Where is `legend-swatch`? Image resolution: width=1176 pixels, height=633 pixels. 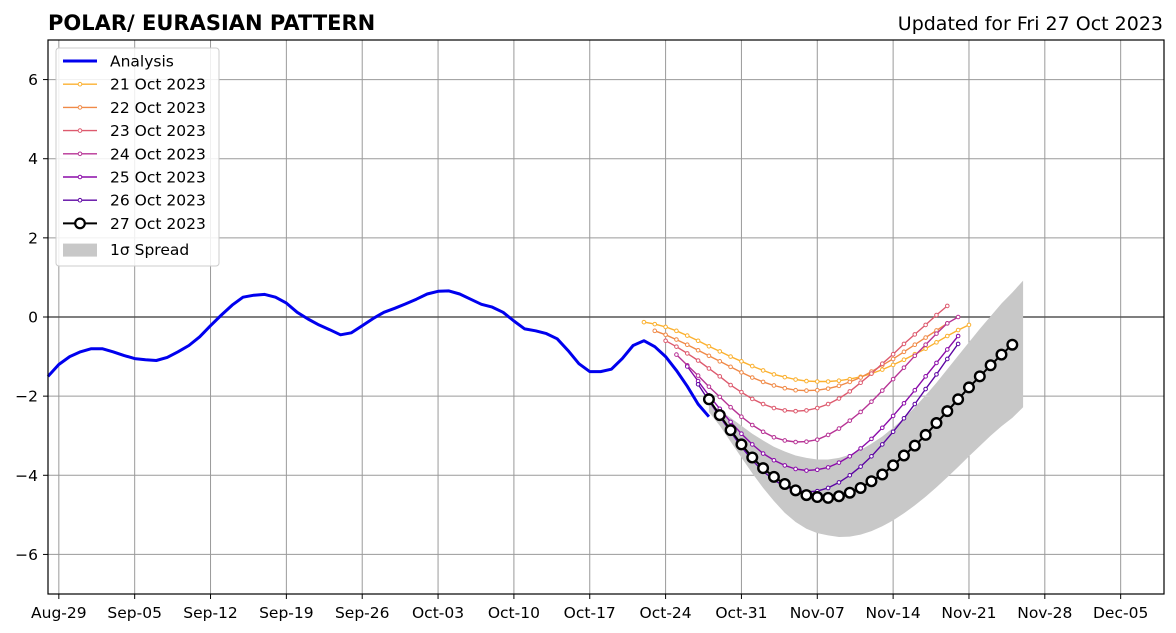 legend-swatch is located at coordinates (80, 250).